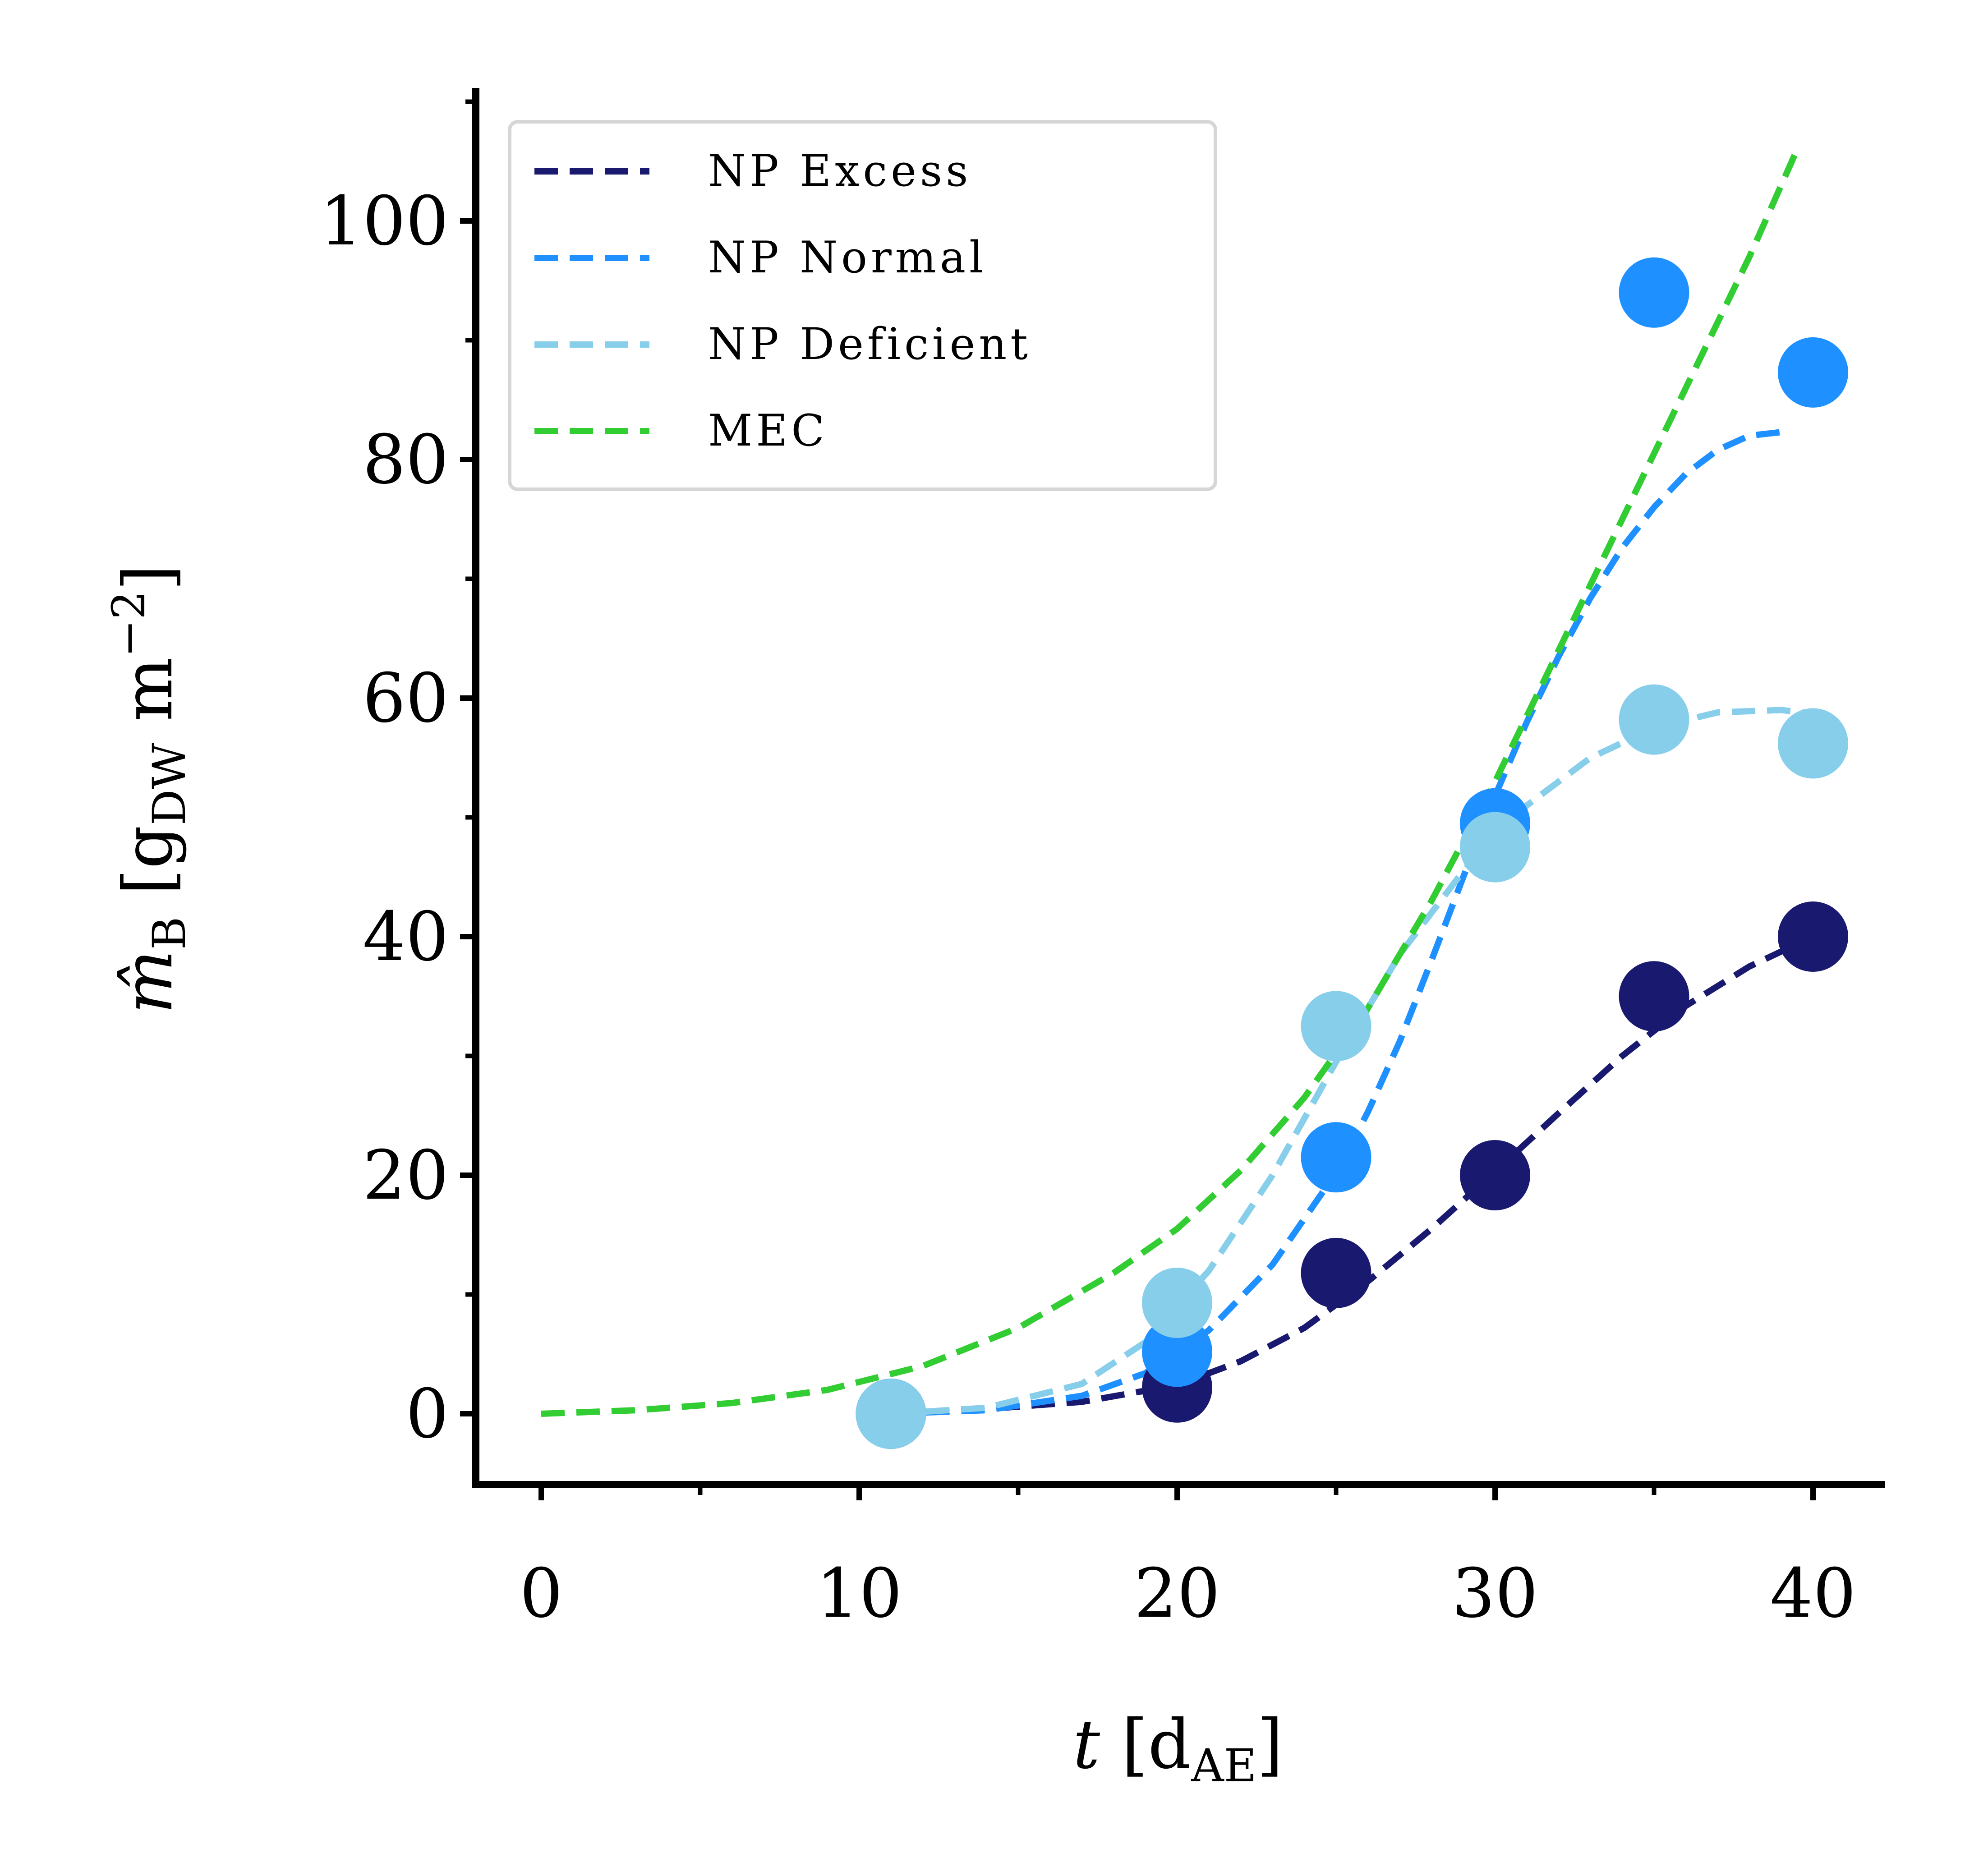  Describe the element at coordinates (541, 1593) in the screenshot. I see `x-tick-label: 0` at that location.